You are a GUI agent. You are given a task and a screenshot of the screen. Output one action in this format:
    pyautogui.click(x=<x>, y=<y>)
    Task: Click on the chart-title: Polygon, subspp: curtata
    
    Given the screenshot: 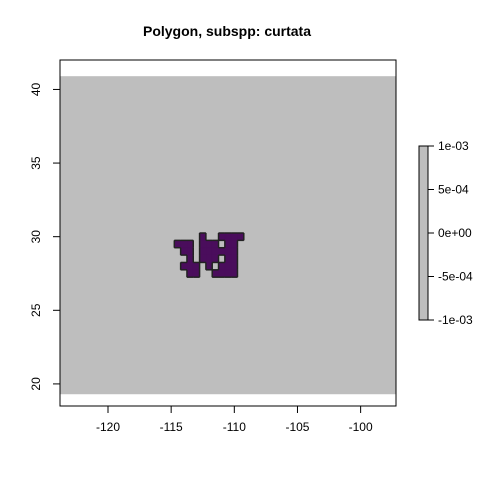 What is the action you would take?
    pyautogui.click(x=227, y=31)
    